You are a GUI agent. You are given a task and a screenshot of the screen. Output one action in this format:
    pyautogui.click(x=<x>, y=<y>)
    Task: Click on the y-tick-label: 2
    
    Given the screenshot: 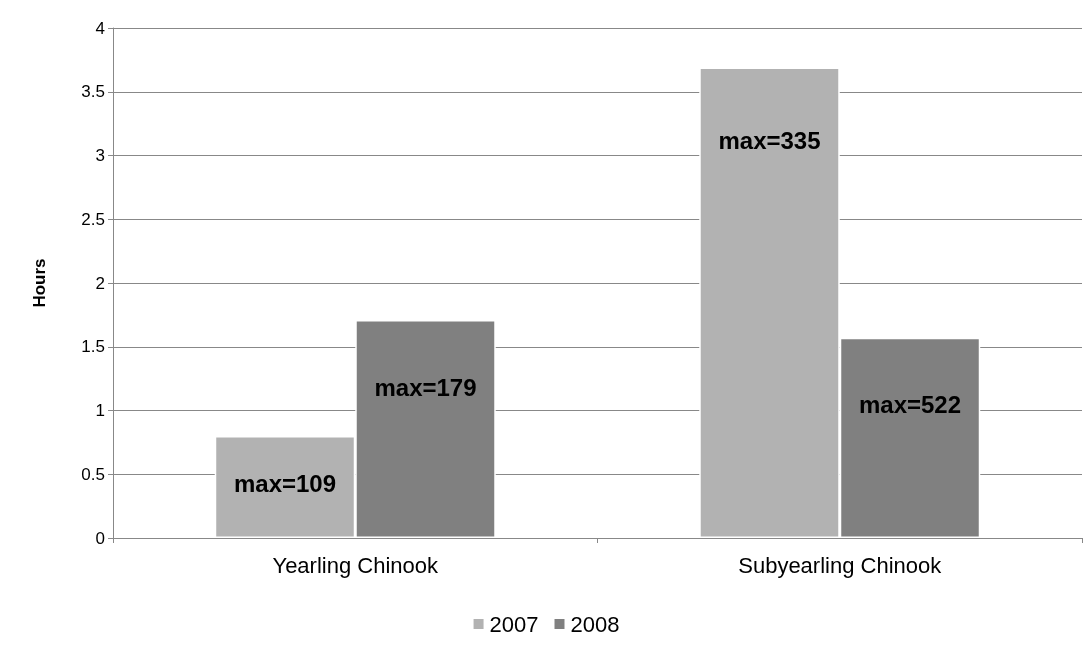 What is the action you would take?
    pyautogui.click(x=100, y=283)
    